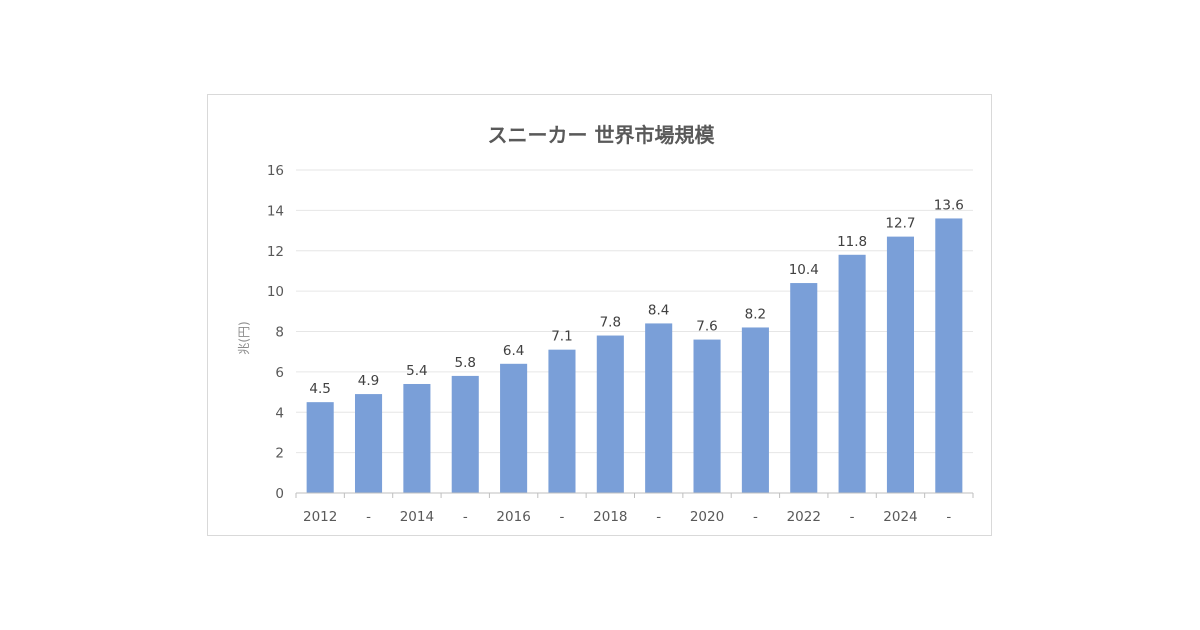 The image size is (1200, 630). I want to click on data-label: 7.1, so click(561, 337).